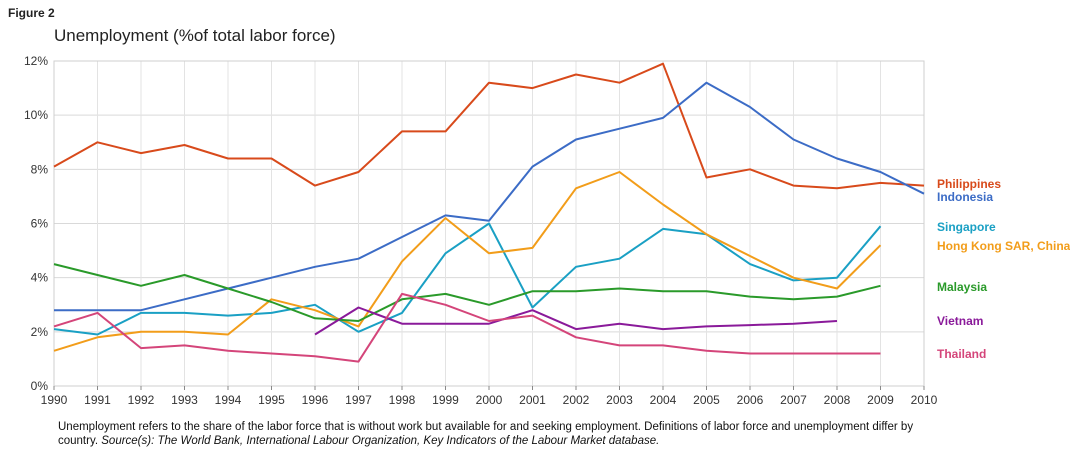 This screenshot has height=454, width=1070. I want to click on x-tick-label: 2005, so click(706, 400).